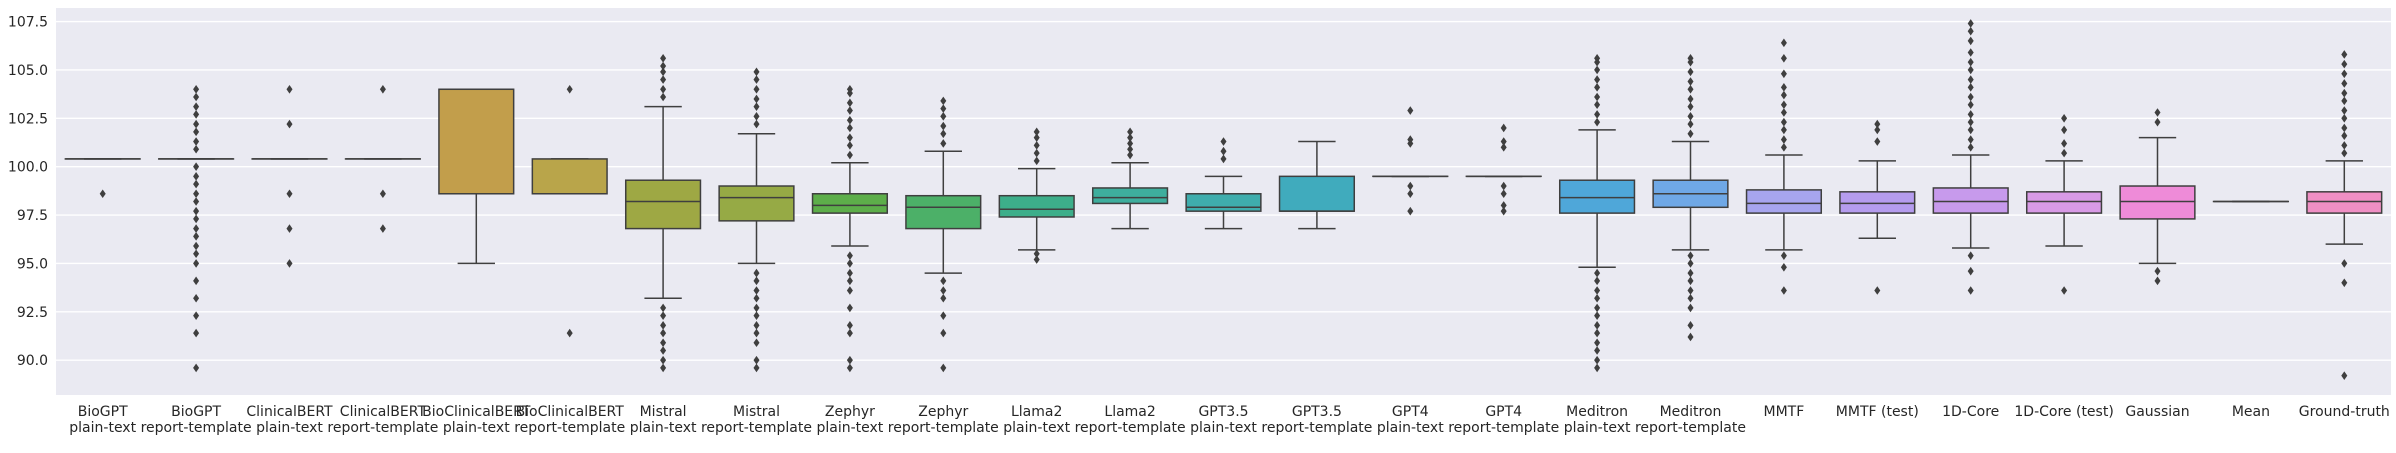  I want to click on x-tick-label-4-0: BioClinicalBERT, so click(476, 412).